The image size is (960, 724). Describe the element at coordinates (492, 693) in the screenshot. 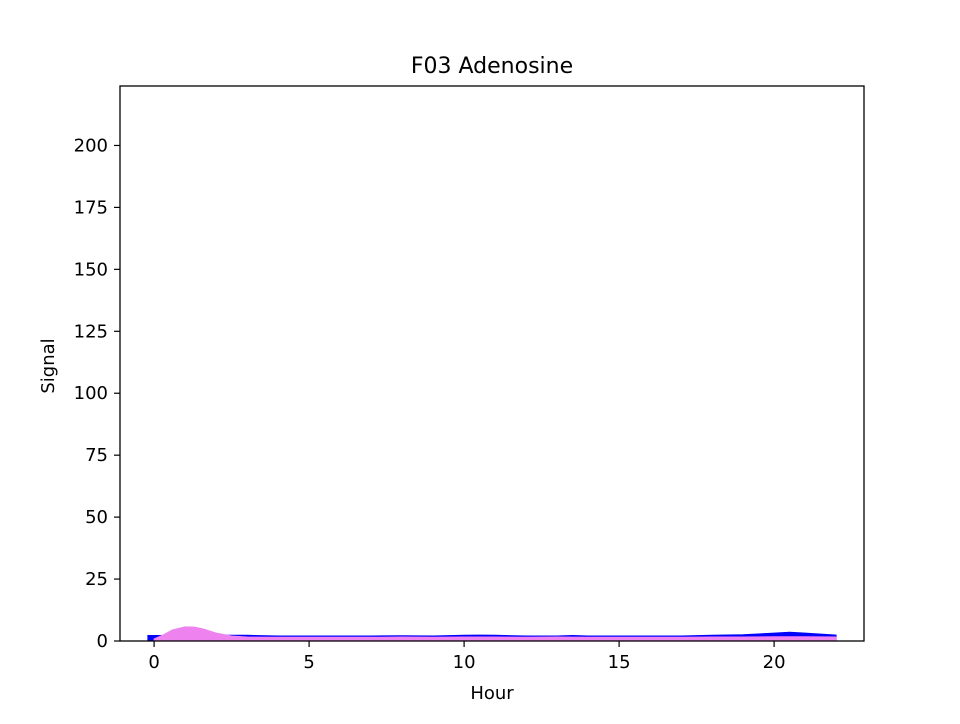

I see `x-axis-label: Hour` at that location.